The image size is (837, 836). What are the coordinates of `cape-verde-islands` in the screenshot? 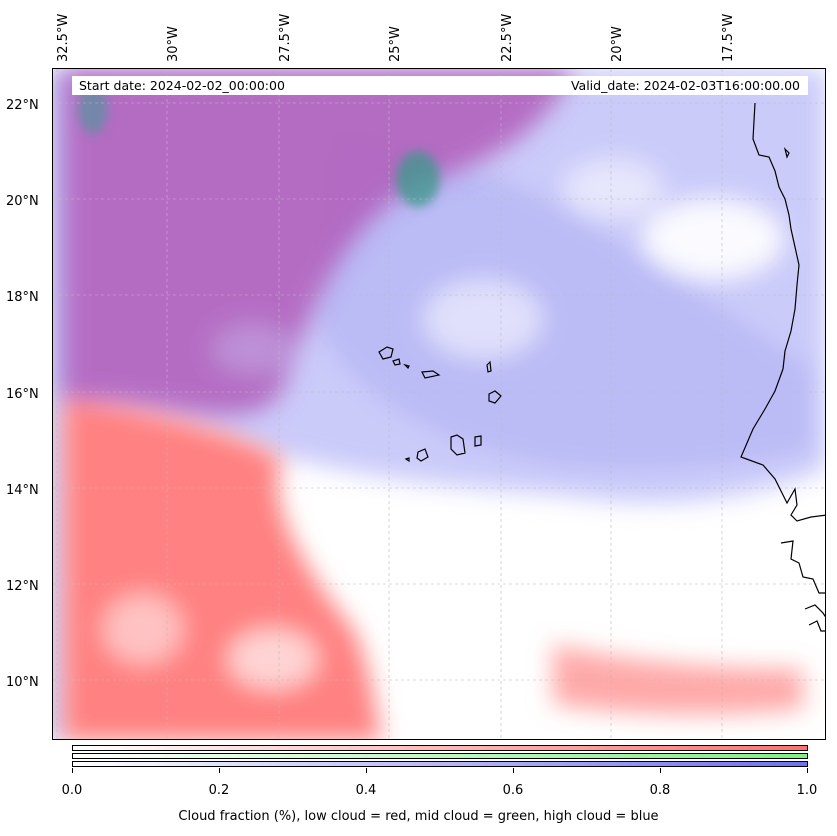 It's located at (440, 404).